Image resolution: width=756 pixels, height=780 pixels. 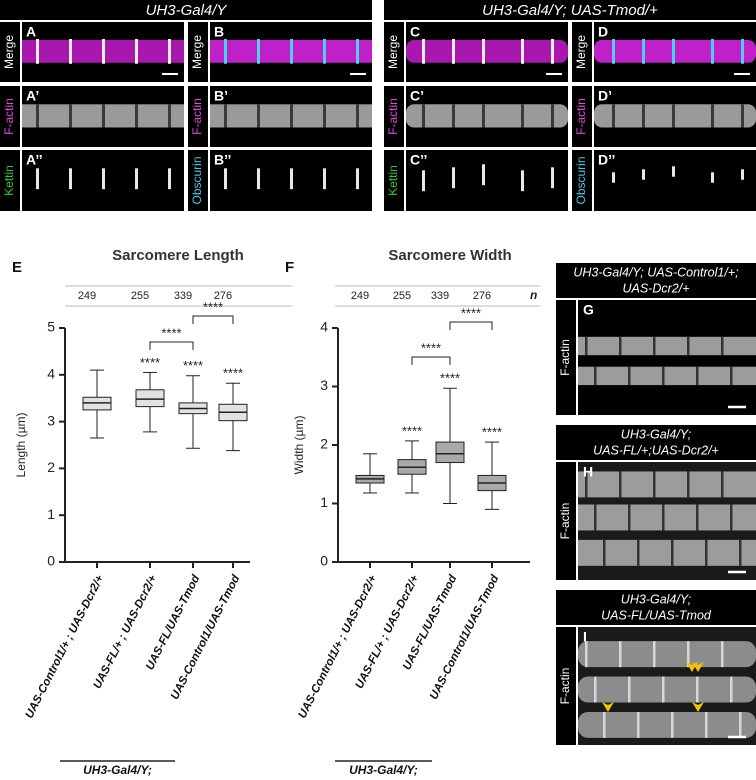 I want to click on y-axis-title: Width (µm), so click(x=299, y=445).